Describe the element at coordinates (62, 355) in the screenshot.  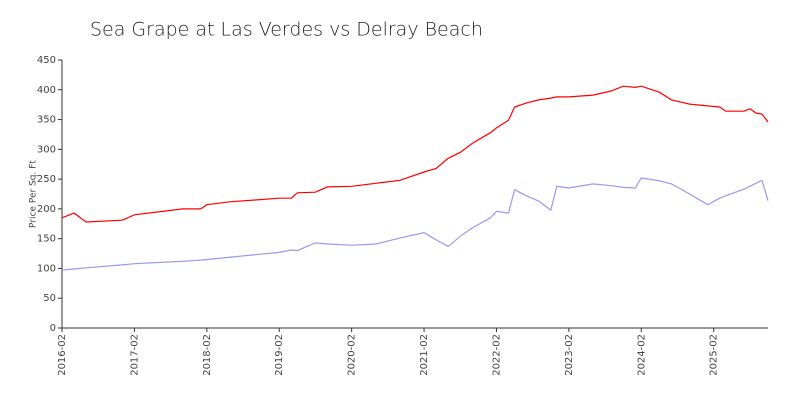
I see `x-tick-label: 2016-02` at that location.